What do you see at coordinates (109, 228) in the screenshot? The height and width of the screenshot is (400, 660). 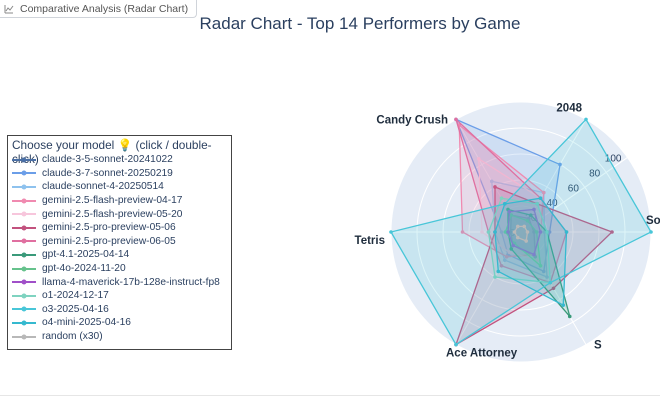 I see `legend-label: gemini-2.5-pro-preview-05-06` at bounding box center [109, 228].